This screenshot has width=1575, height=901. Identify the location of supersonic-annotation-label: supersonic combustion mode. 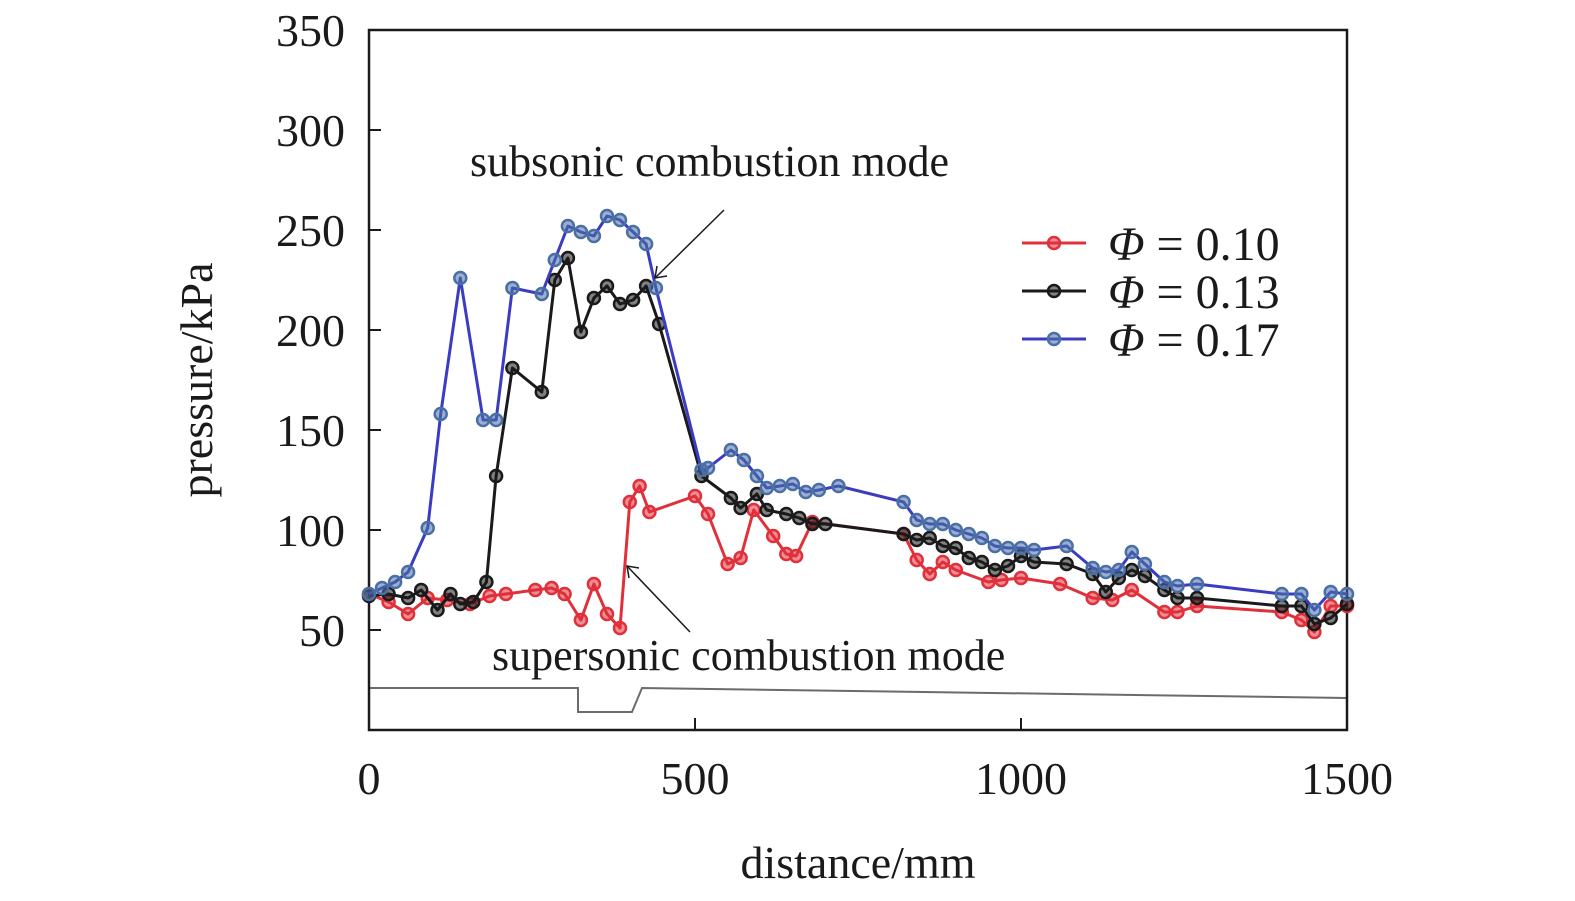
(748, 655).